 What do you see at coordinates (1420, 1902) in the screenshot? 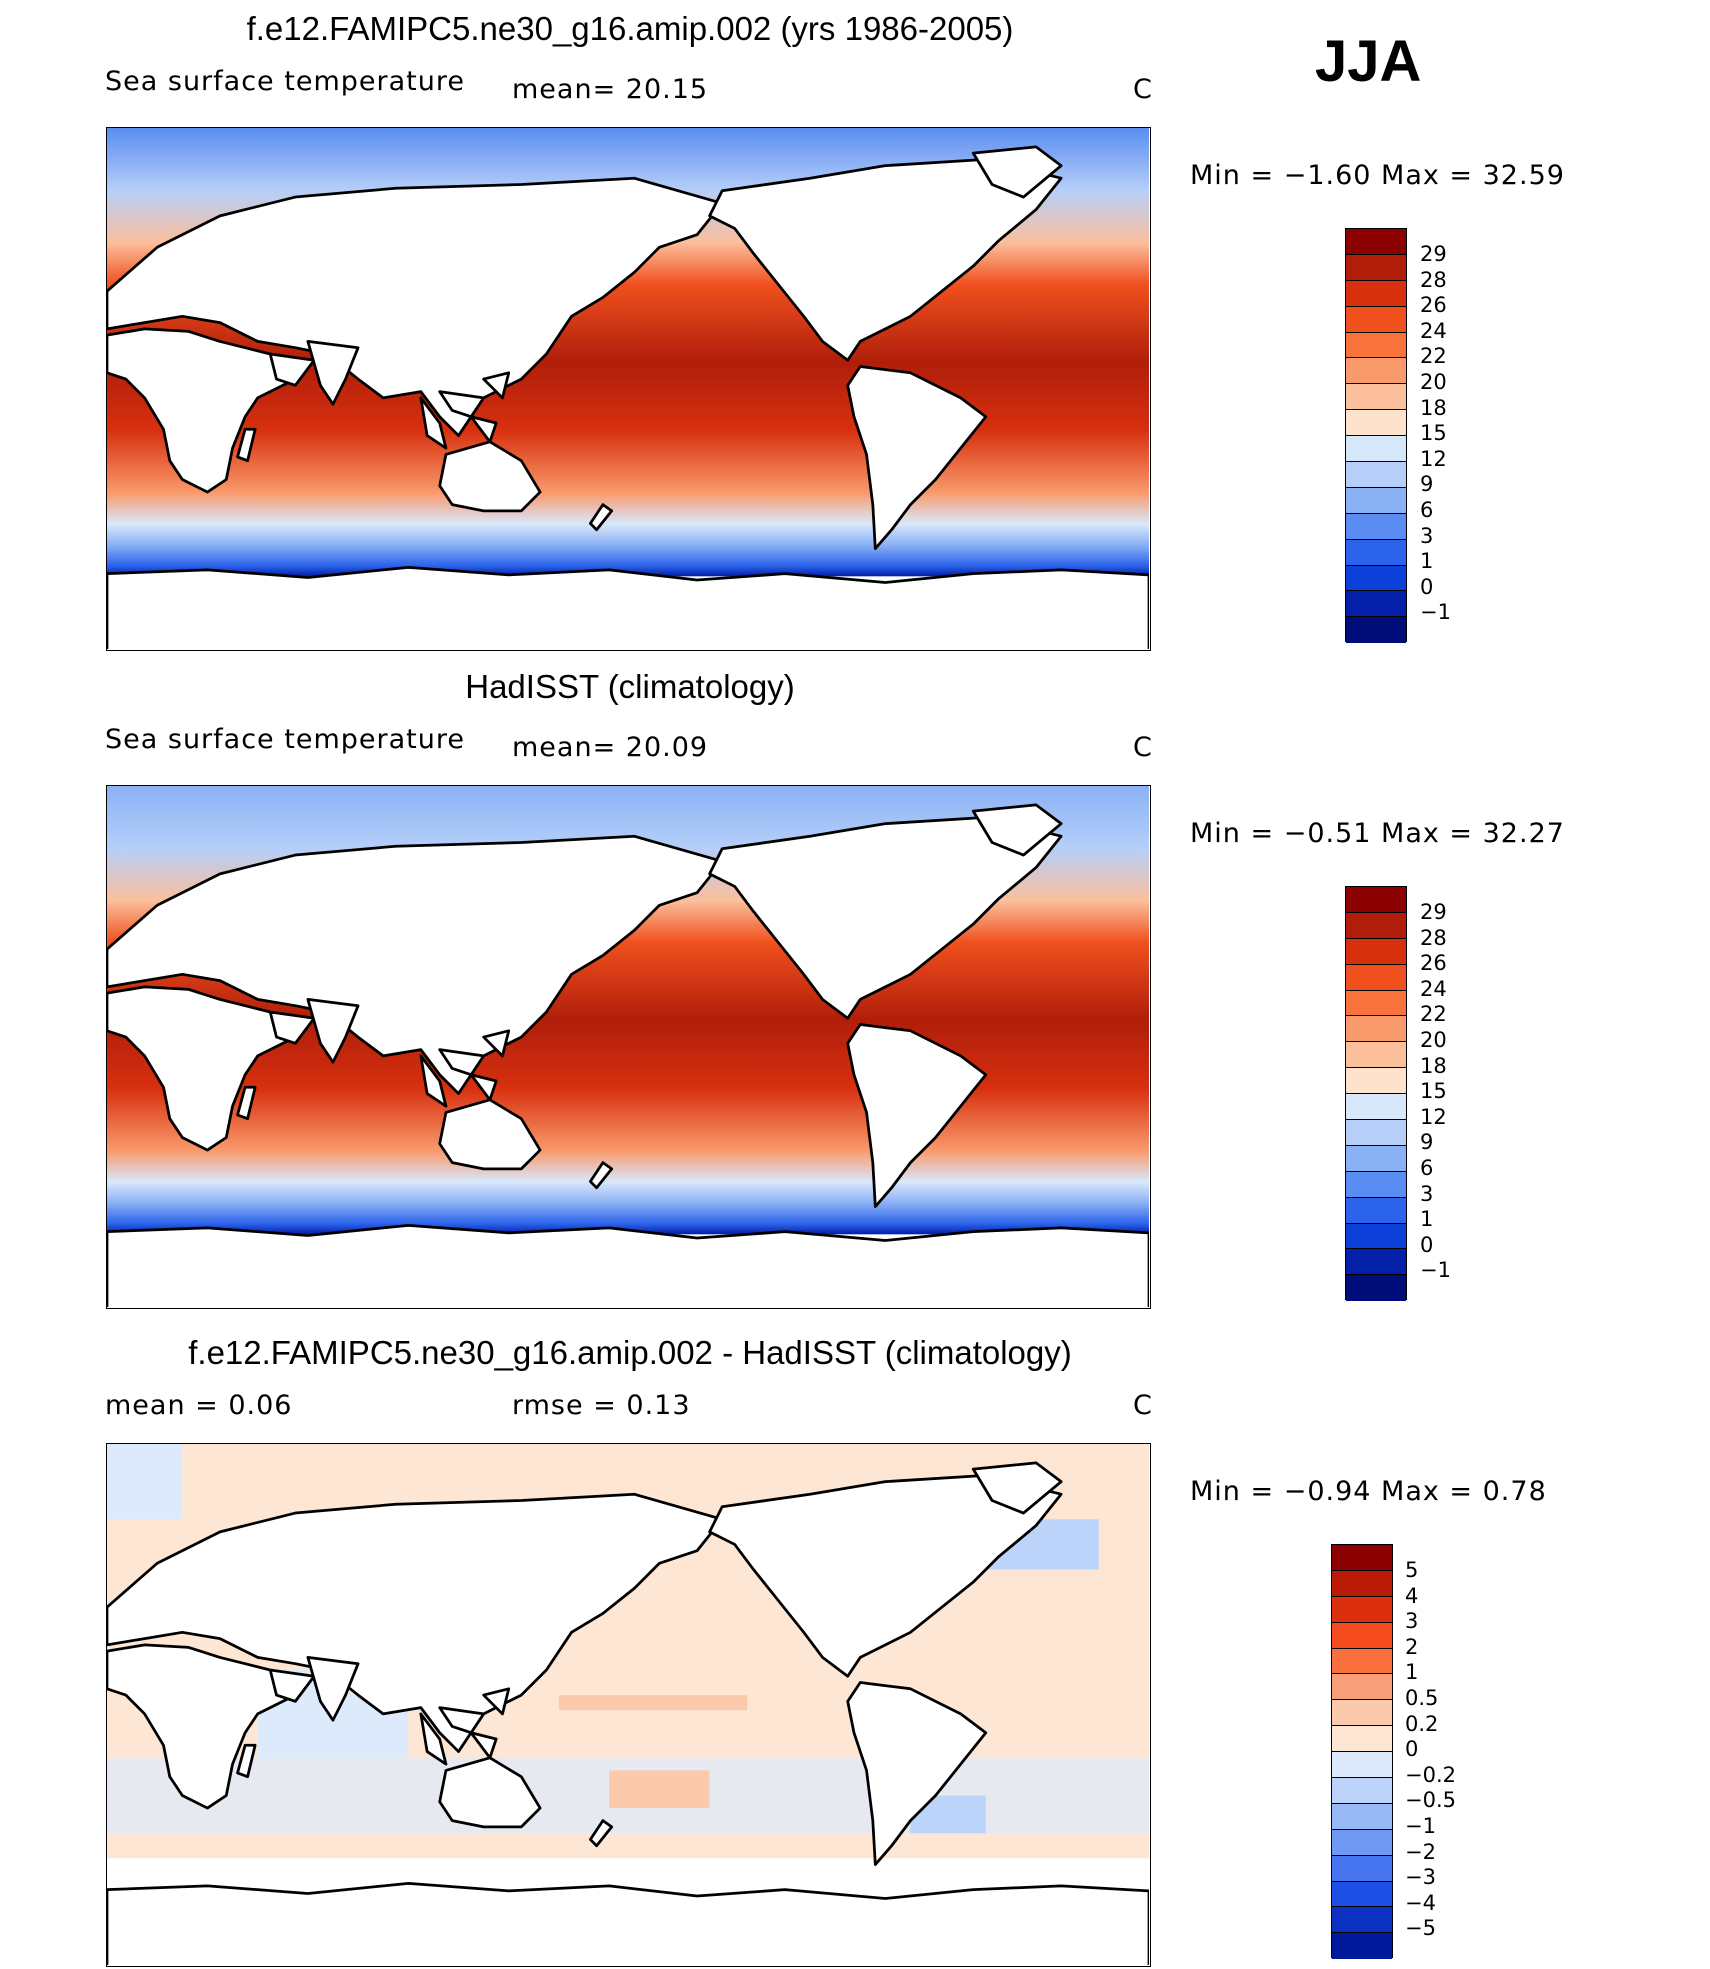
I see `colorbar-tick: −4` at bounding box center [1420, 1902].